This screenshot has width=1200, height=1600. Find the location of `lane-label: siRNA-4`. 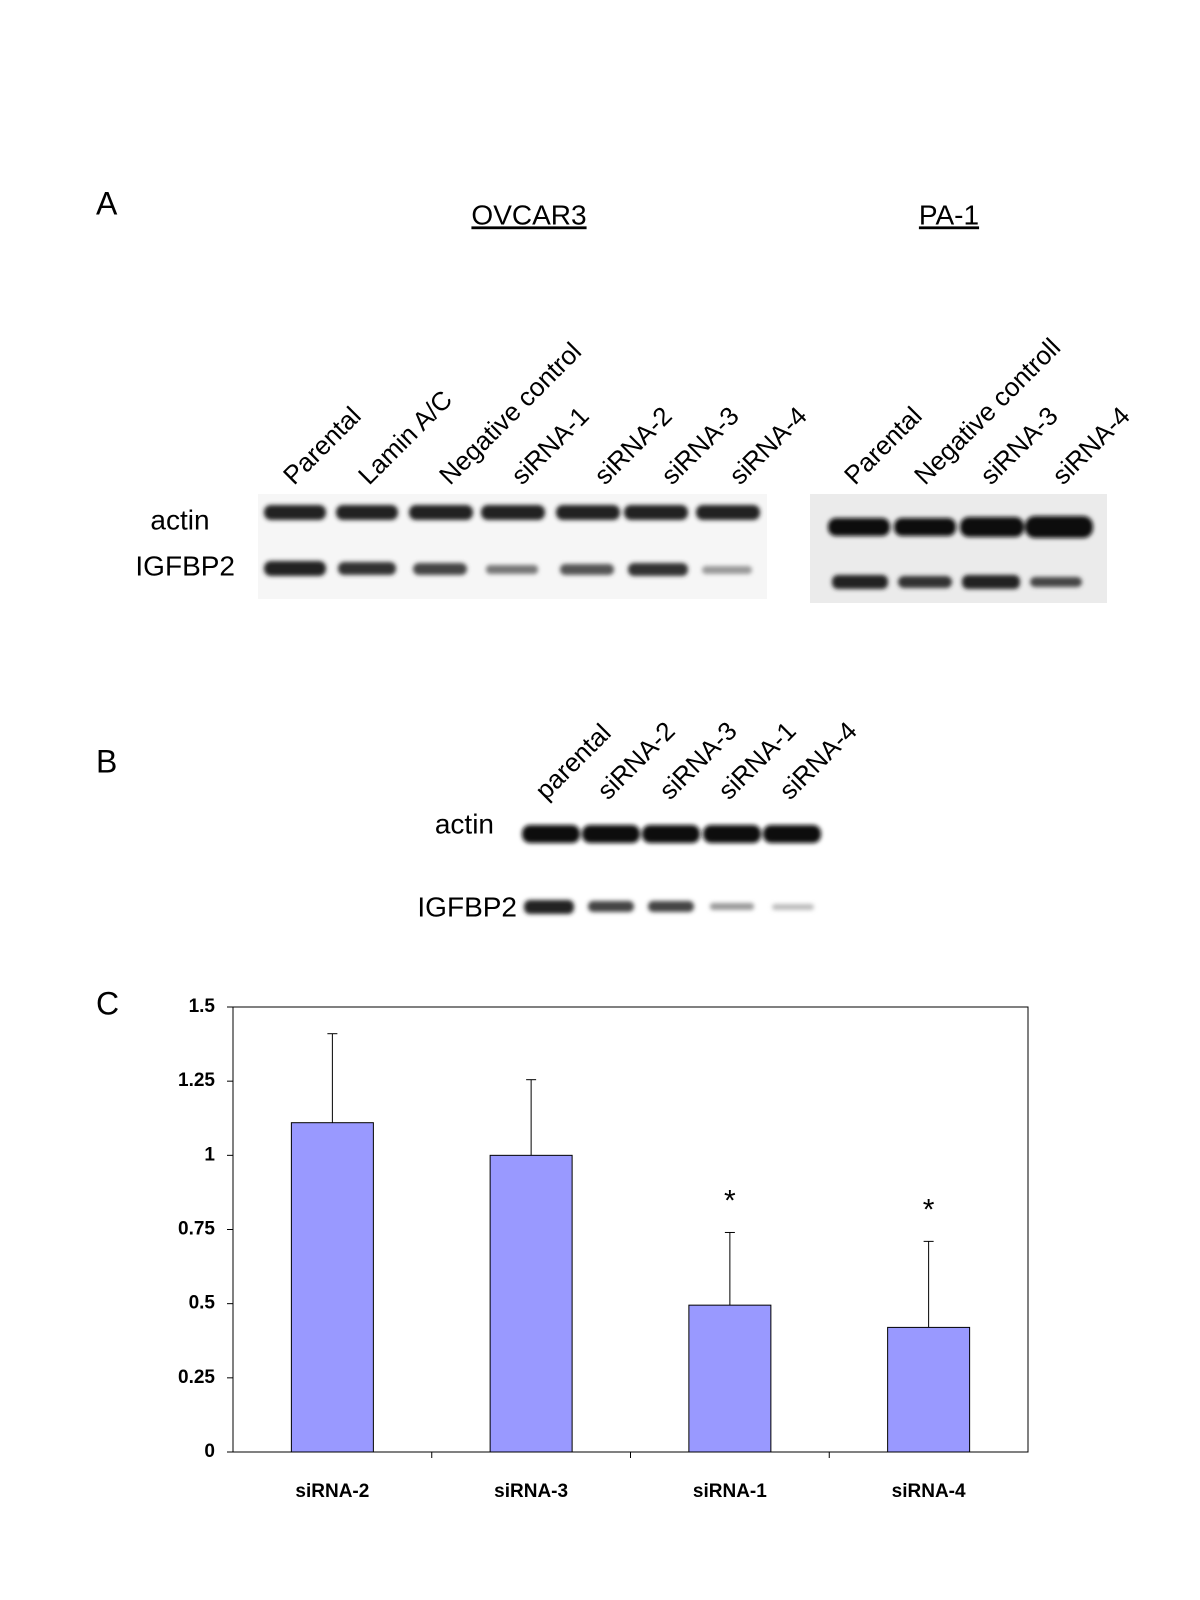

lane-label: siRNA-4 is located at coordinates (1091, 446).